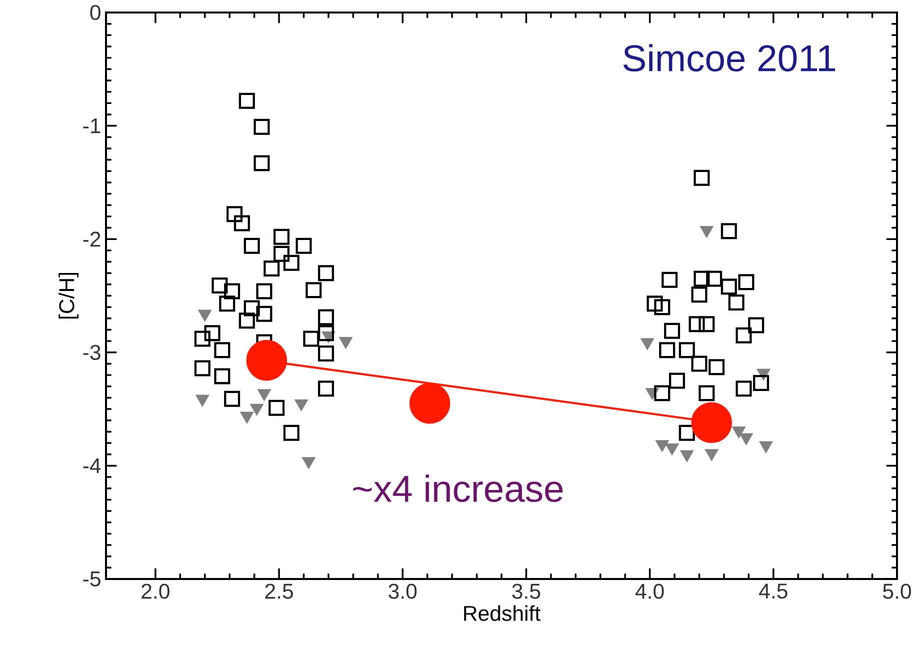  Describe the element at coordinates (68, 295) in the screenshot. I see `y-axis-title: [C/H]` at that location.